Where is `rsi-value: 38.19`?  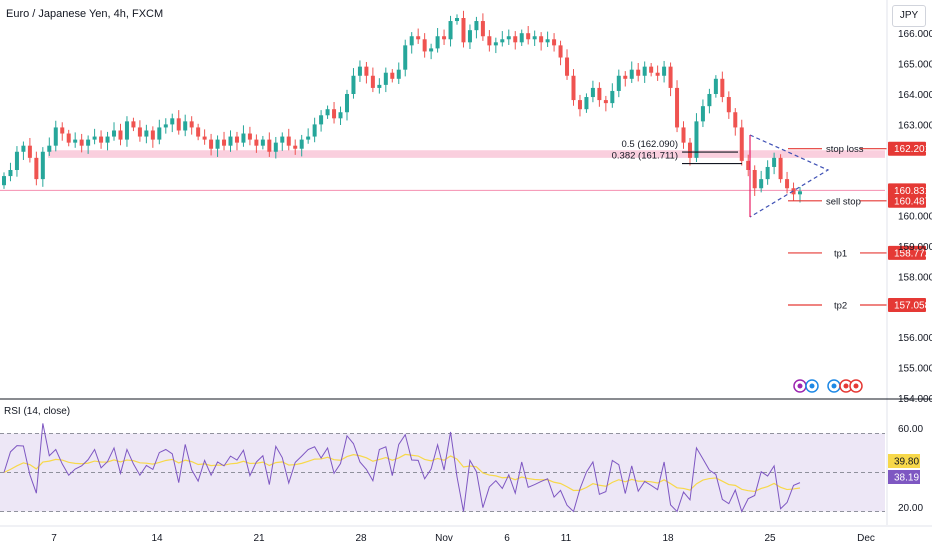
rsi-value: 38.19 is located at coordinates (906, 478).